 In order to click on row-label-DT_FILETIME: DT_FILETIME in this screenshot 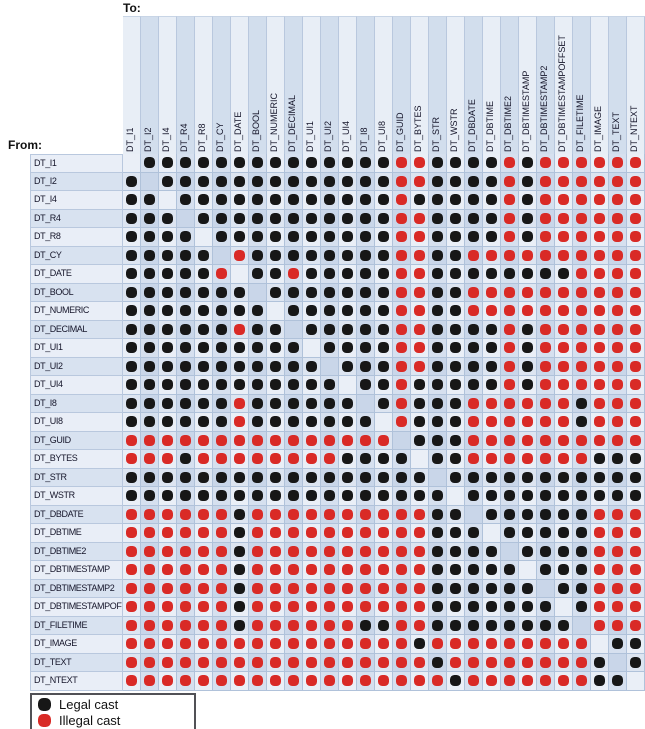, I will do `click(76, 625)`.